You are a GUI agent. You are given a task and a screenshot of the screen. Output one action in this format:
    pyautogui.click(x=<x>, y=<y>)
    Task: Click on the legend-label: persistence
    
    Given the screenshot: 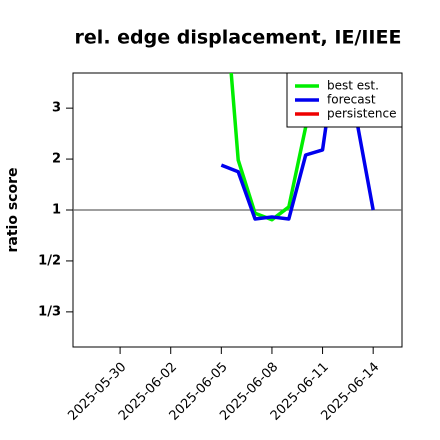 What is the action you would take?
    pyautogui.click(x=361, y=114)
    